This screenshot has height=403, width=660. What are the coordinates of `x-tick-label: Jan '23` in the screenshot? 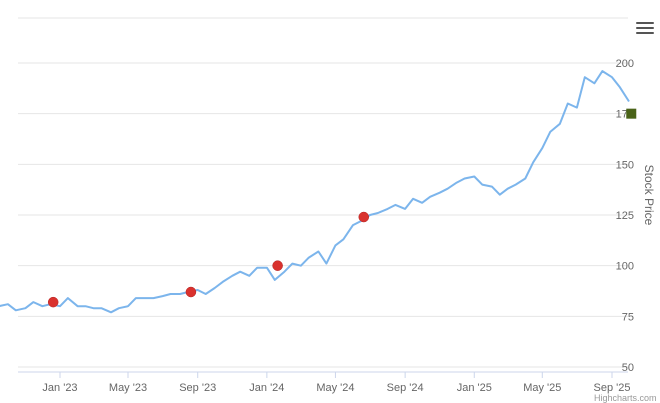 It's located at (59, 388).